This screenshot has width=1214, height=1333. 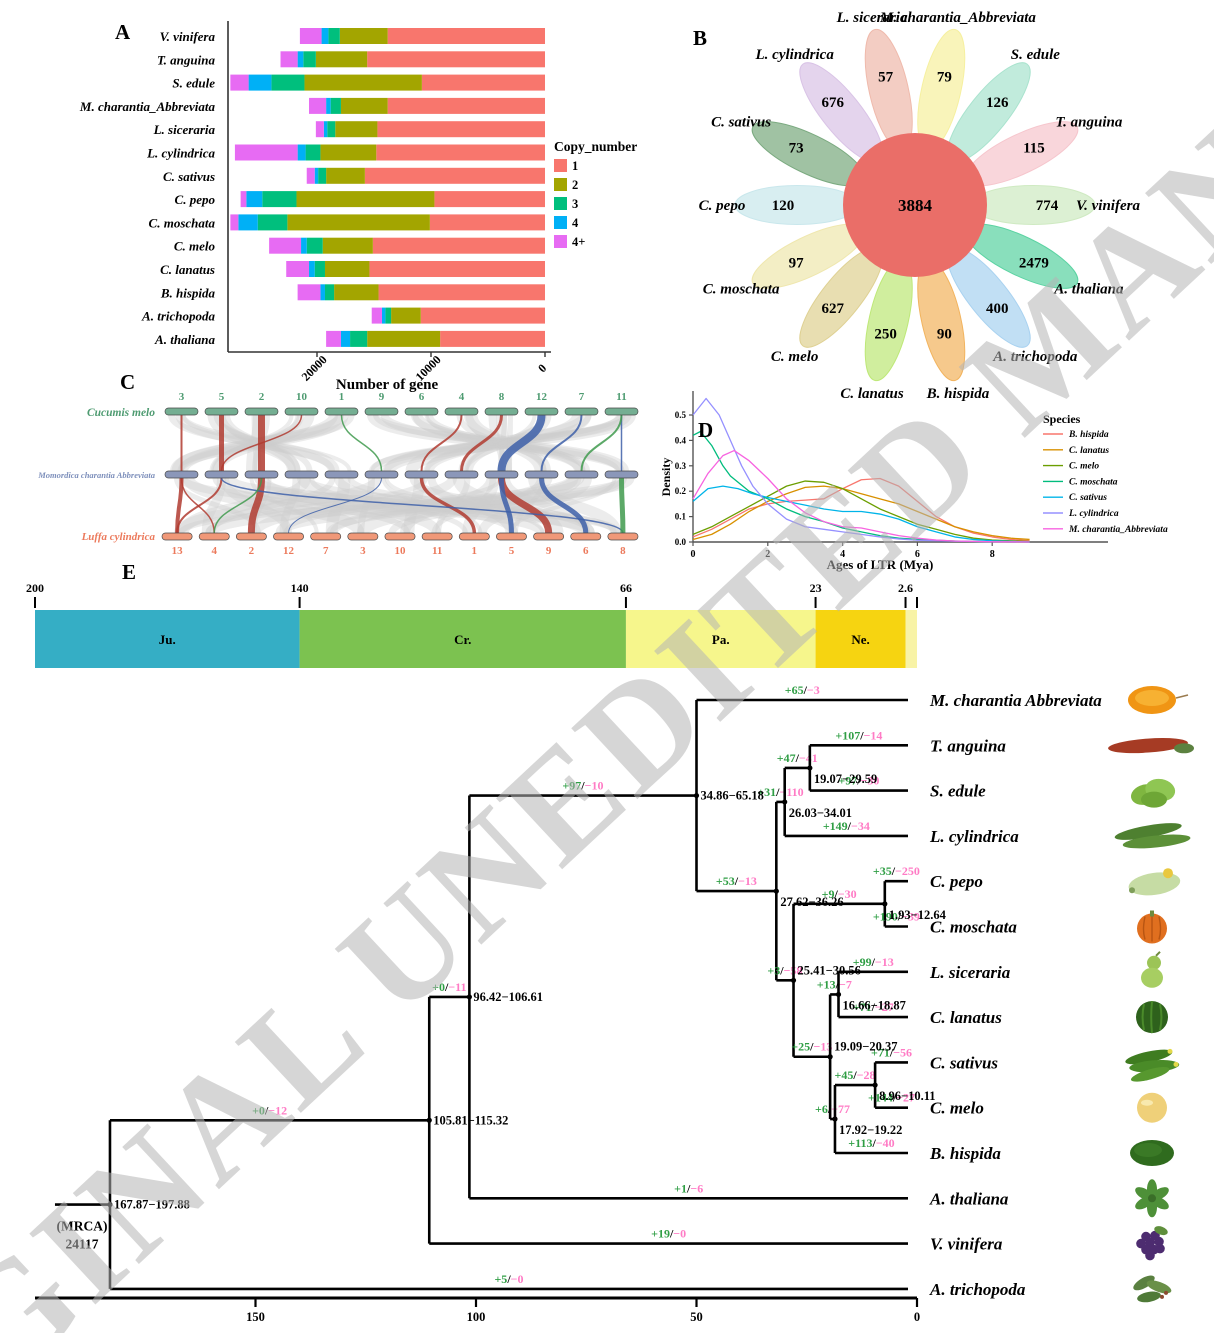 I want to click on y-axis-tick-label: 0.5, so click(x=681, y=415).